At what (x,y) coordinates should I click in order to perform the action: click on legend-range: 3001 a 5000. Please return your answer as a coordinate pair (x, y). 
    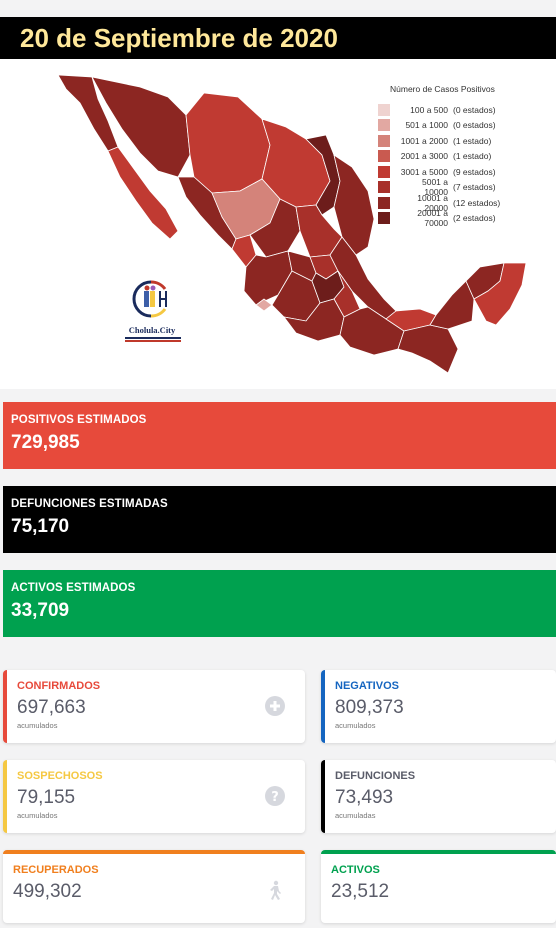
    Looking at the image, I should click on (424, 171).